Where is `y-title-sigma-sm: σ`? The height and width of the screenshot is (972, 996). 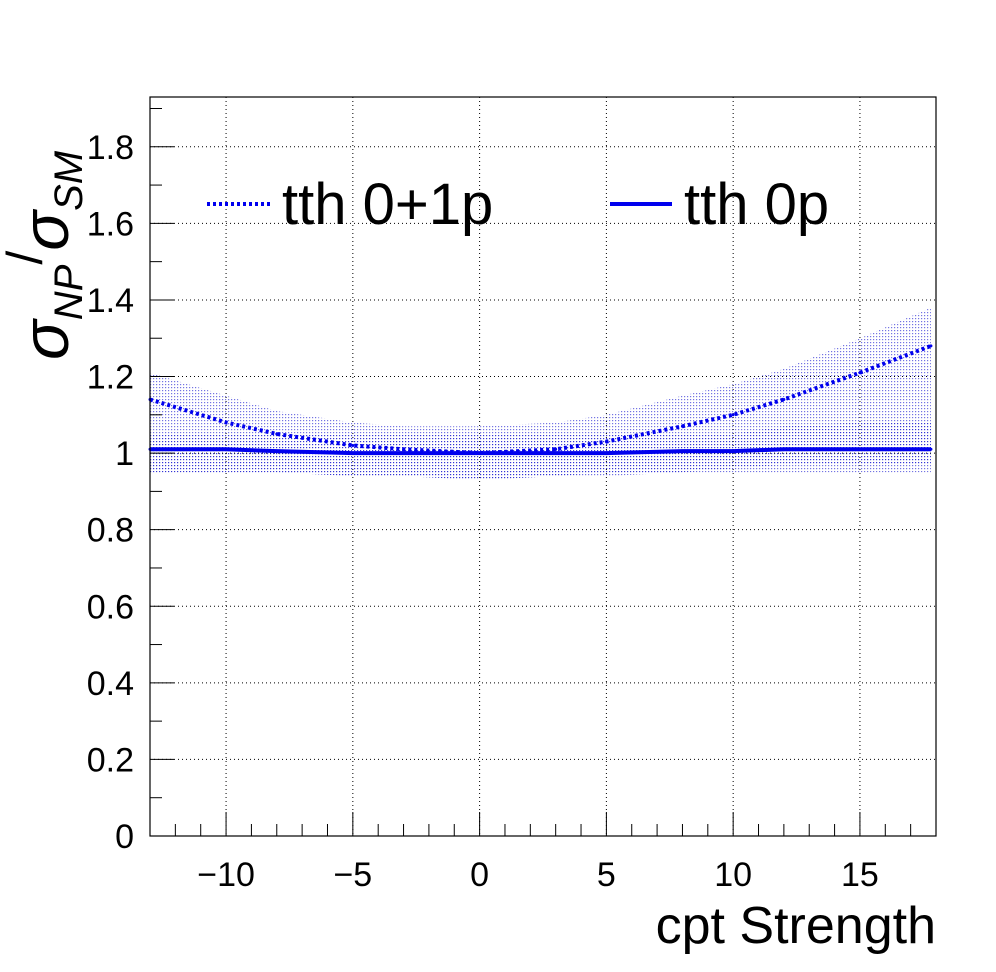 y-title-sigma-sm: σ is located at coordinates (45, 230).